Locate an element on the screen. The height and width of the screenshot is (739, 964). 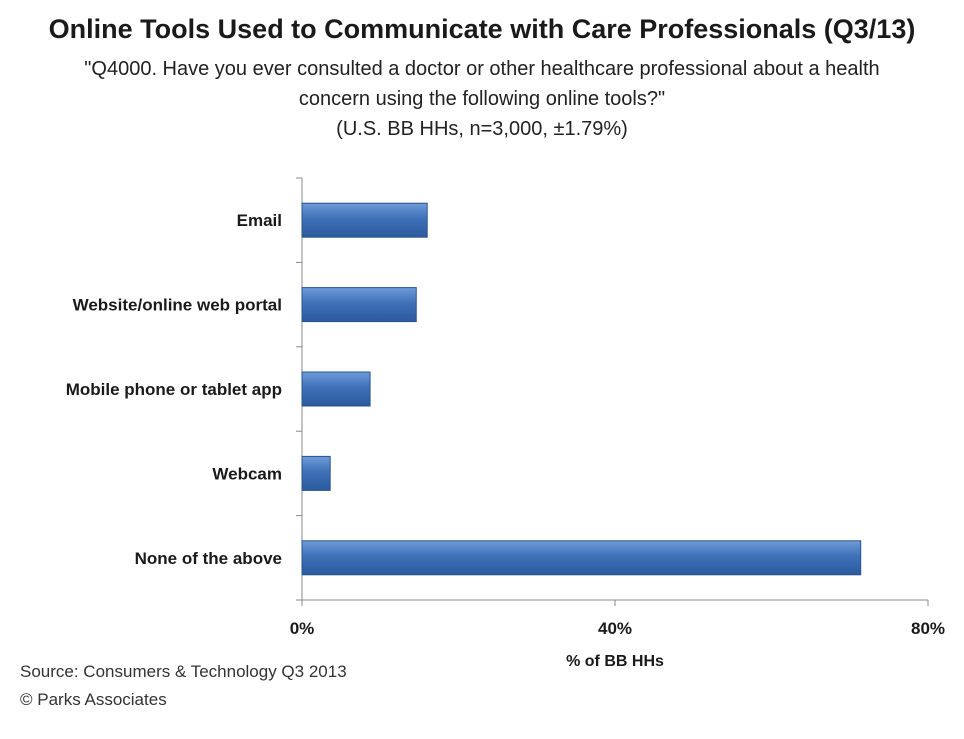
x-axis-title: % of BB HHs is located at coordinates (615, 661).